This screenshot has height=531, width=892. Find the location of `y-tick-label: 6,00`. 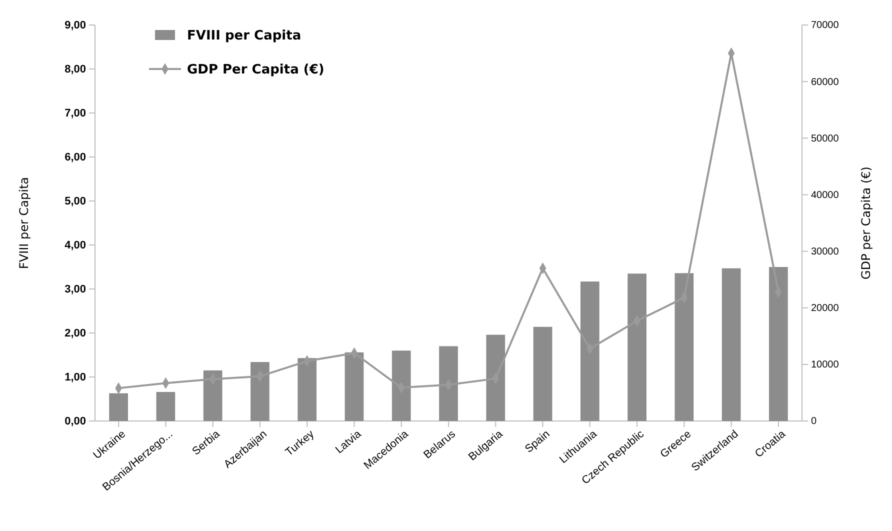

y-tick-label: 6,00 is located at coordinates (75, 158).